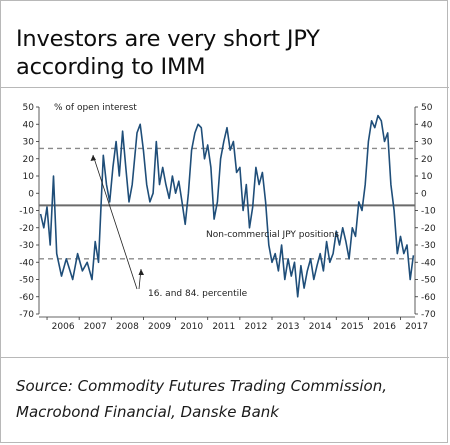 This screenshot has width=450, height=445. Describe the element at coordinates (26, 212) in the screenshot. I see `left-tick-label: -10` at that location.